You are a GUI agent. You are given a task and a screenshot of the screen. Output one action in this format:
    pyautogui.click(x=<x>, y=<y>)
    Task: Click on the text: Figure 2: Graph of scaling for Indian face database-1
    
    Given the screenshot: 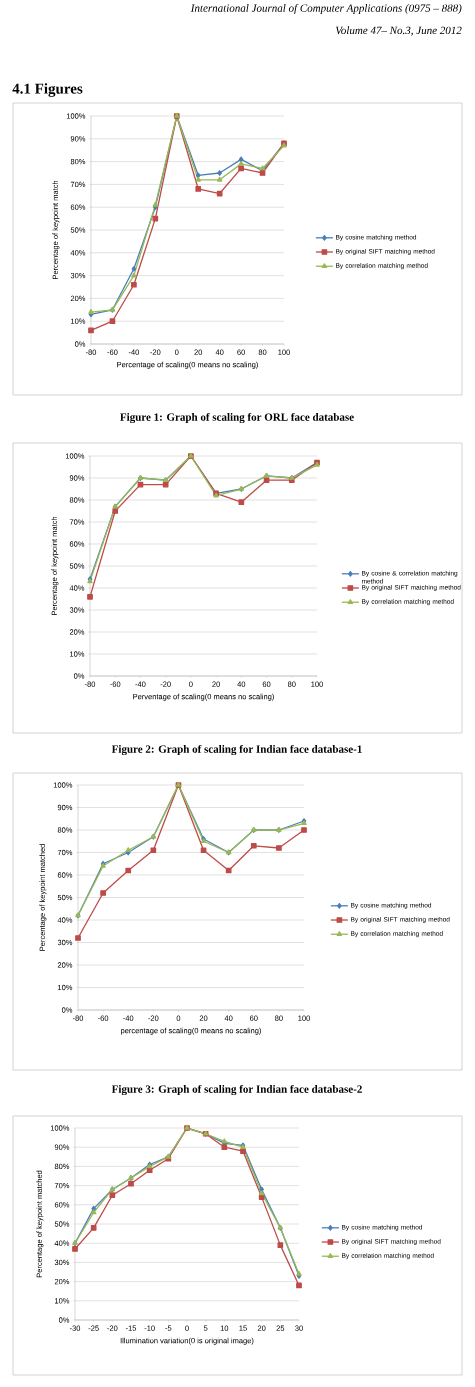 What is the action you would take?
    pyautogui.click(x=236, y=750)
    